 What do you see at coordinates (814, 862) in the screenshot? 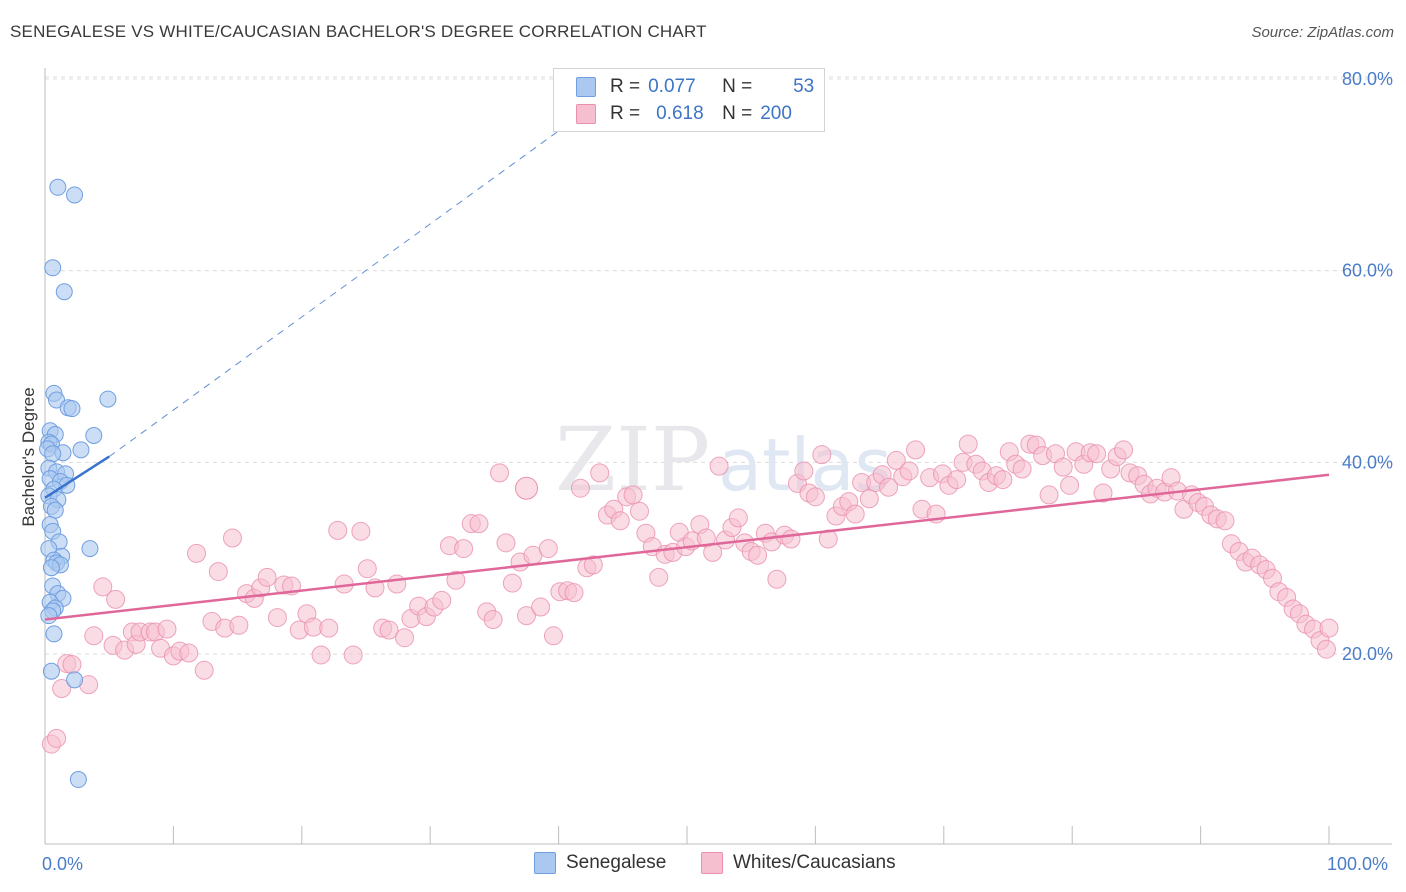
I see `whites-legend-label: Whites/Caucasians` at bounding box center [814, 862].